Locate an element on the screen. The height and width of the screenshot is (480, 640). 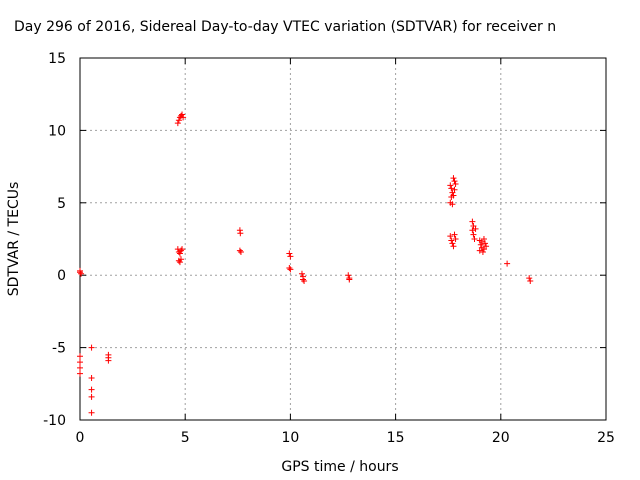
y-tick-label: -5 is located at coordinates (59, 349).